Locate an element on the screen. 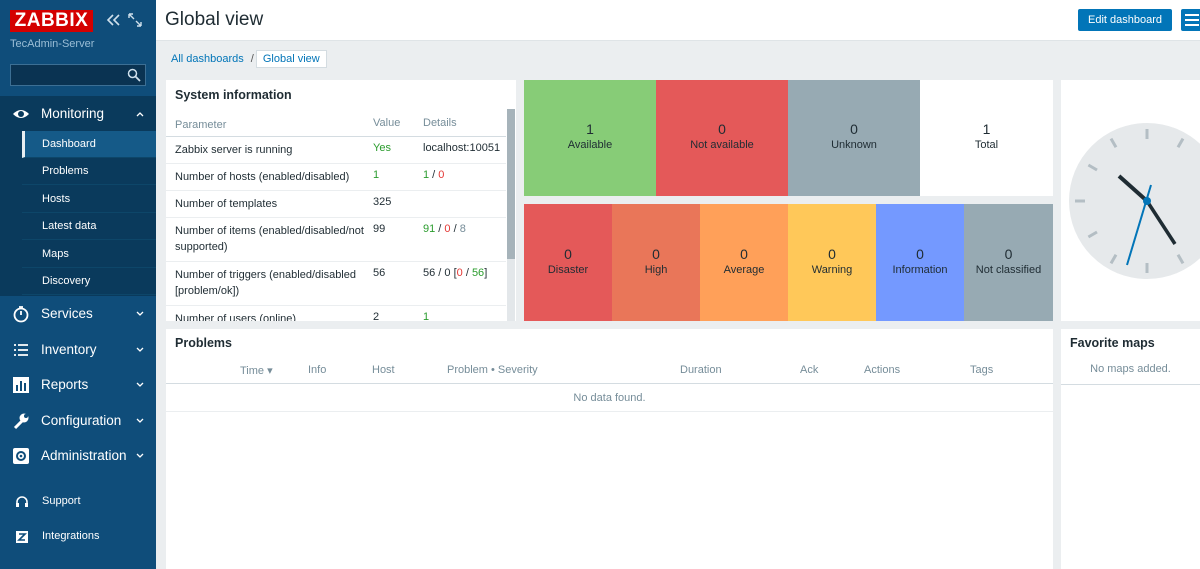 This screenshot has height=569, width=1200. wrench-icon is located at coordinates (21, 421).